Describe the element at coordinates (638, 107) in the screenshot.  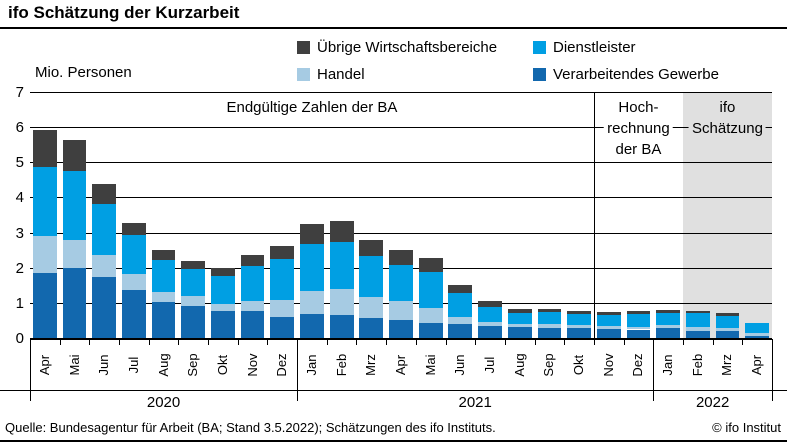
I see `region-label-line: Hoch-` at that location.